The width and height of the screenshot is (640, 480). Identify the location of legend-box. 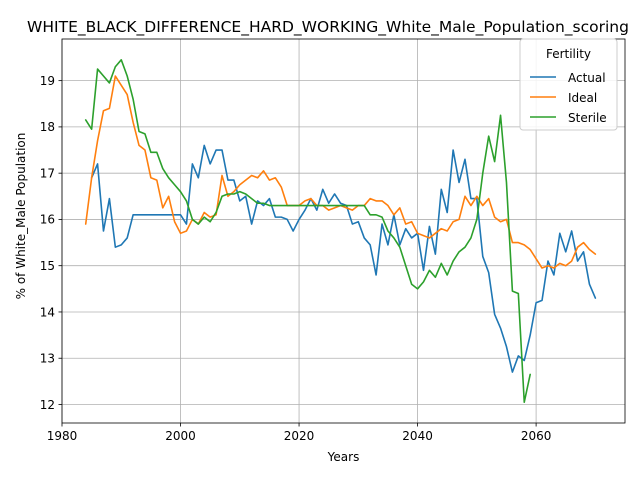
(568, 84).